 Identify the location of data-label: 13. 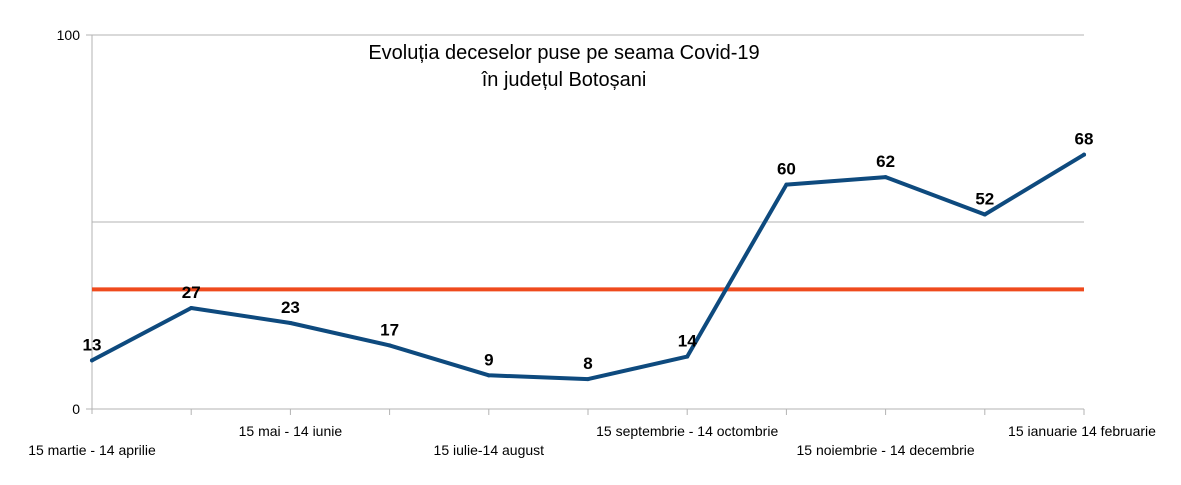
(92, 344).